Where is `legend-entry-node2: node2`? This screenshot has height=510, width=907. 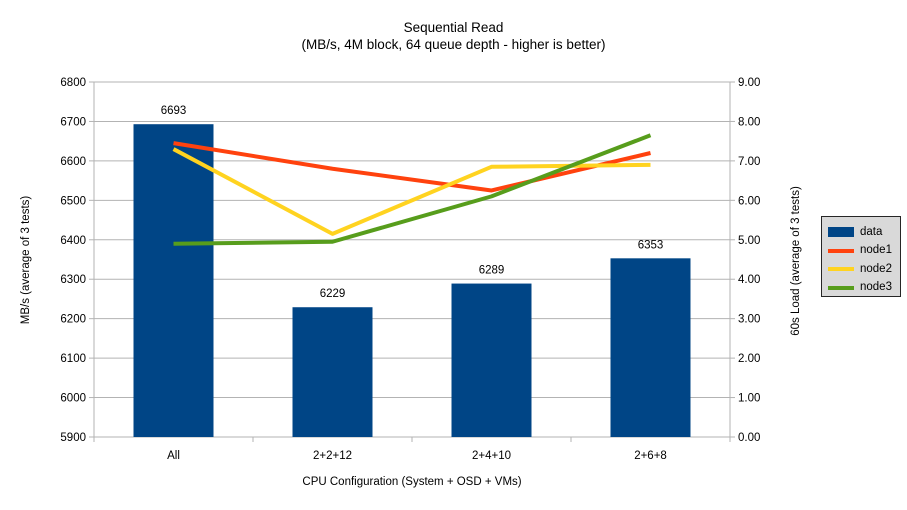
legend-entry-node2: node2 is located at coordinates (861, 269).